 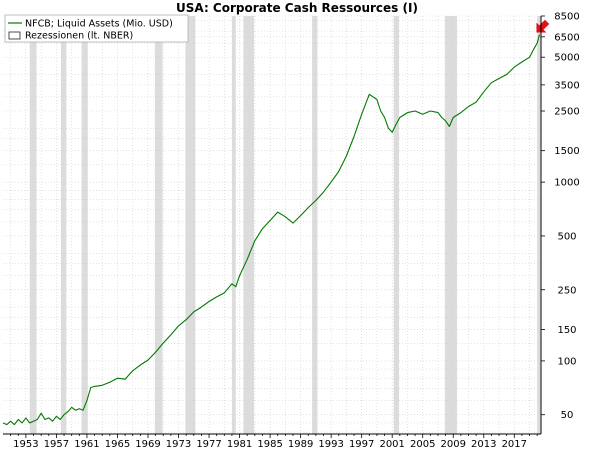 What do you see at coordinates (297, 8) in the screenshot?
I see `chart-title: USA: Corporate Cash Ressources (I)` at bounding box center [297, 8].